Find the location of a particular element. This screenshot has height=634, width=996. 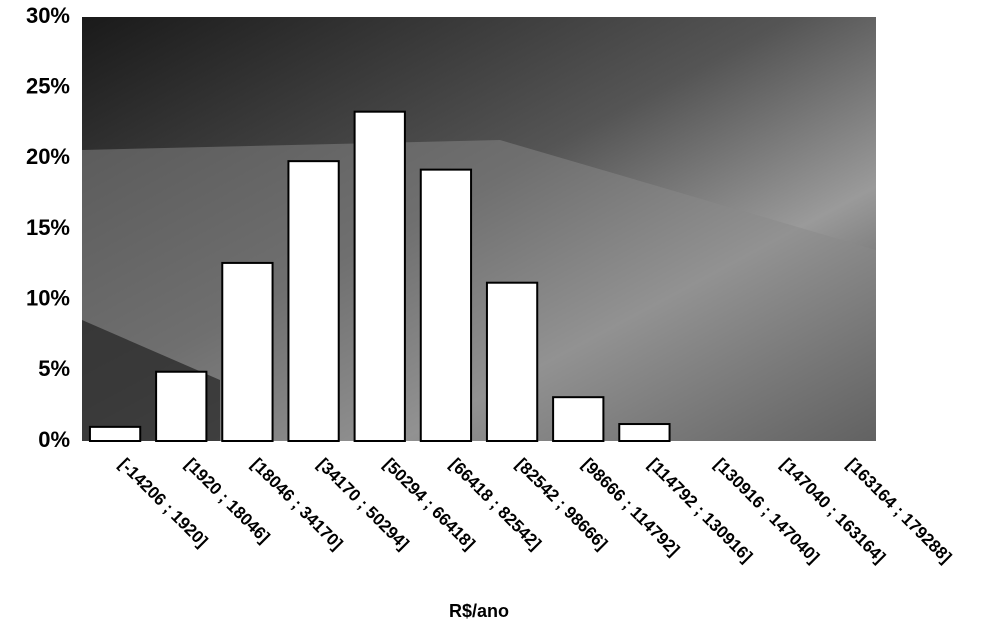

y-tick-label: 30% is located at coordinates (48, 15).